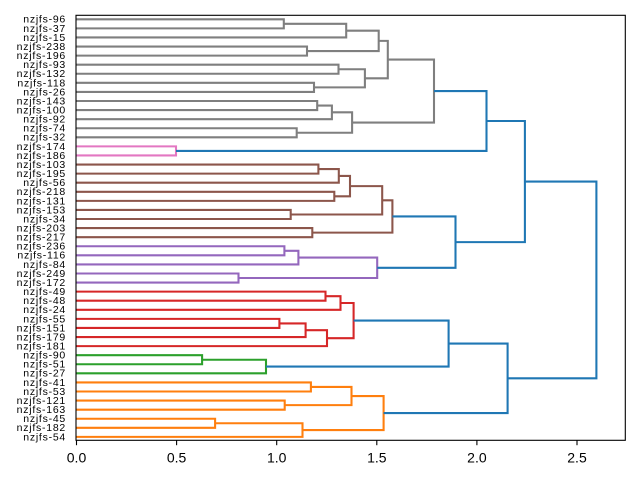 Image resolution: width=640 pixels, height=485 pixels. Describe the element at coordinates (44, 383) in the screenshot. I see `svg-text: nzjfs-41` at that location.